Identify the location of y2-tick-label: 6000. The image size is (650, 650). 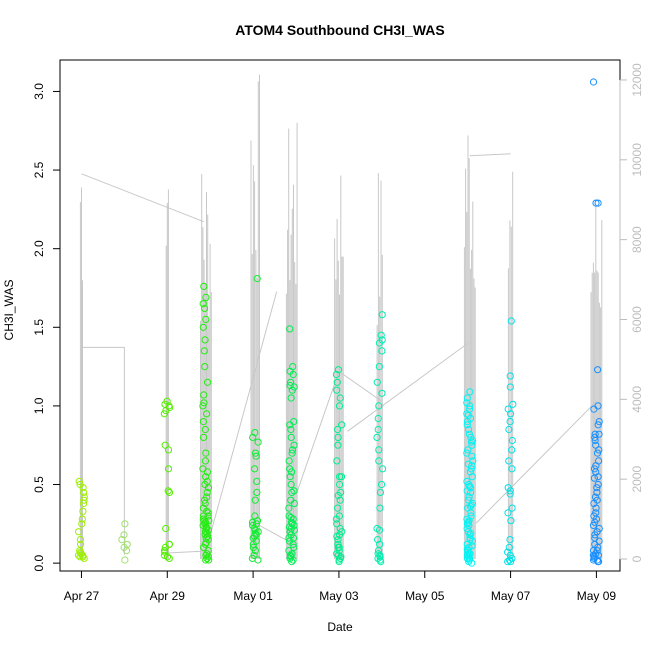
(637, 319).